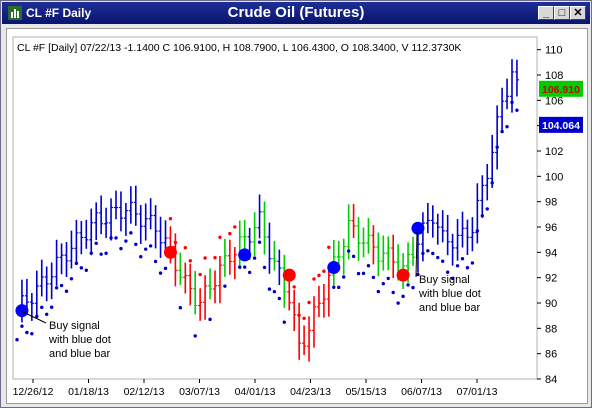 The width and height of the screenshot is (592, 408). I want to click on y-tick-label: 94, so click(551, 253).